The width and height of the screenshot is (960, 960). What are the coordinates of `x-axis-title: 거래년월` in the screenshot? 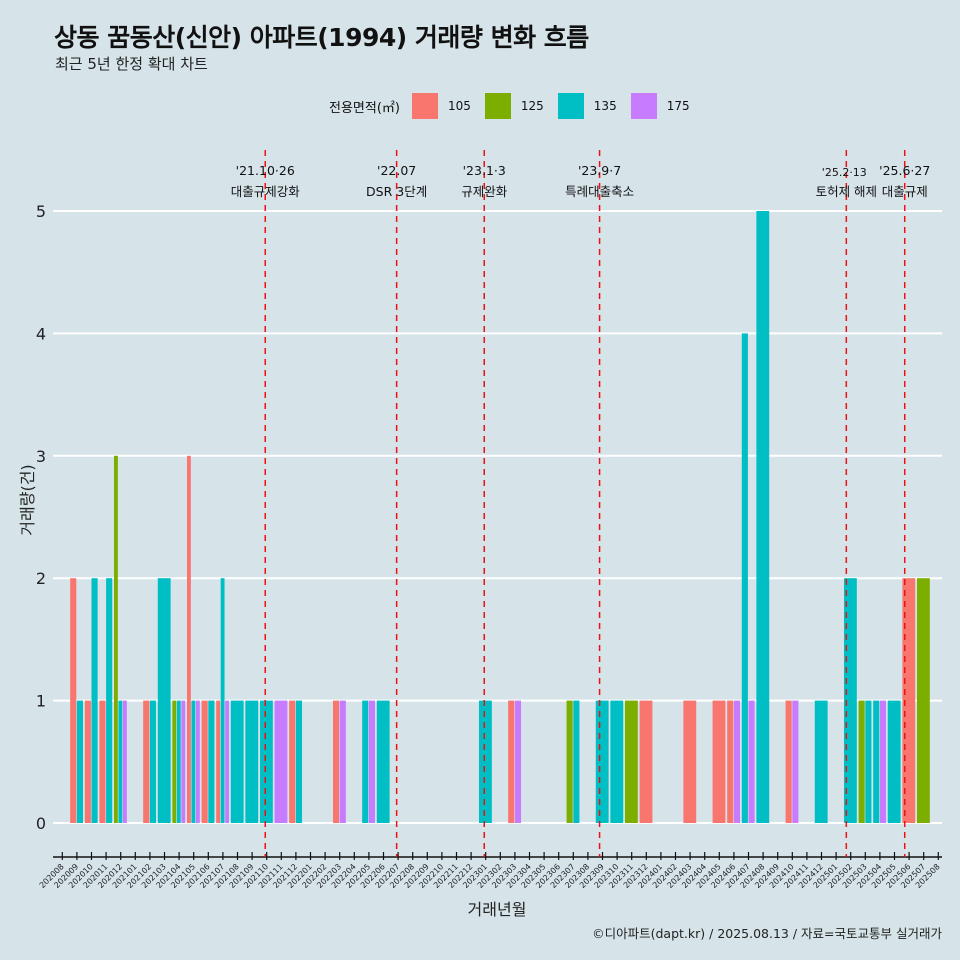 It's located at (497, 909).